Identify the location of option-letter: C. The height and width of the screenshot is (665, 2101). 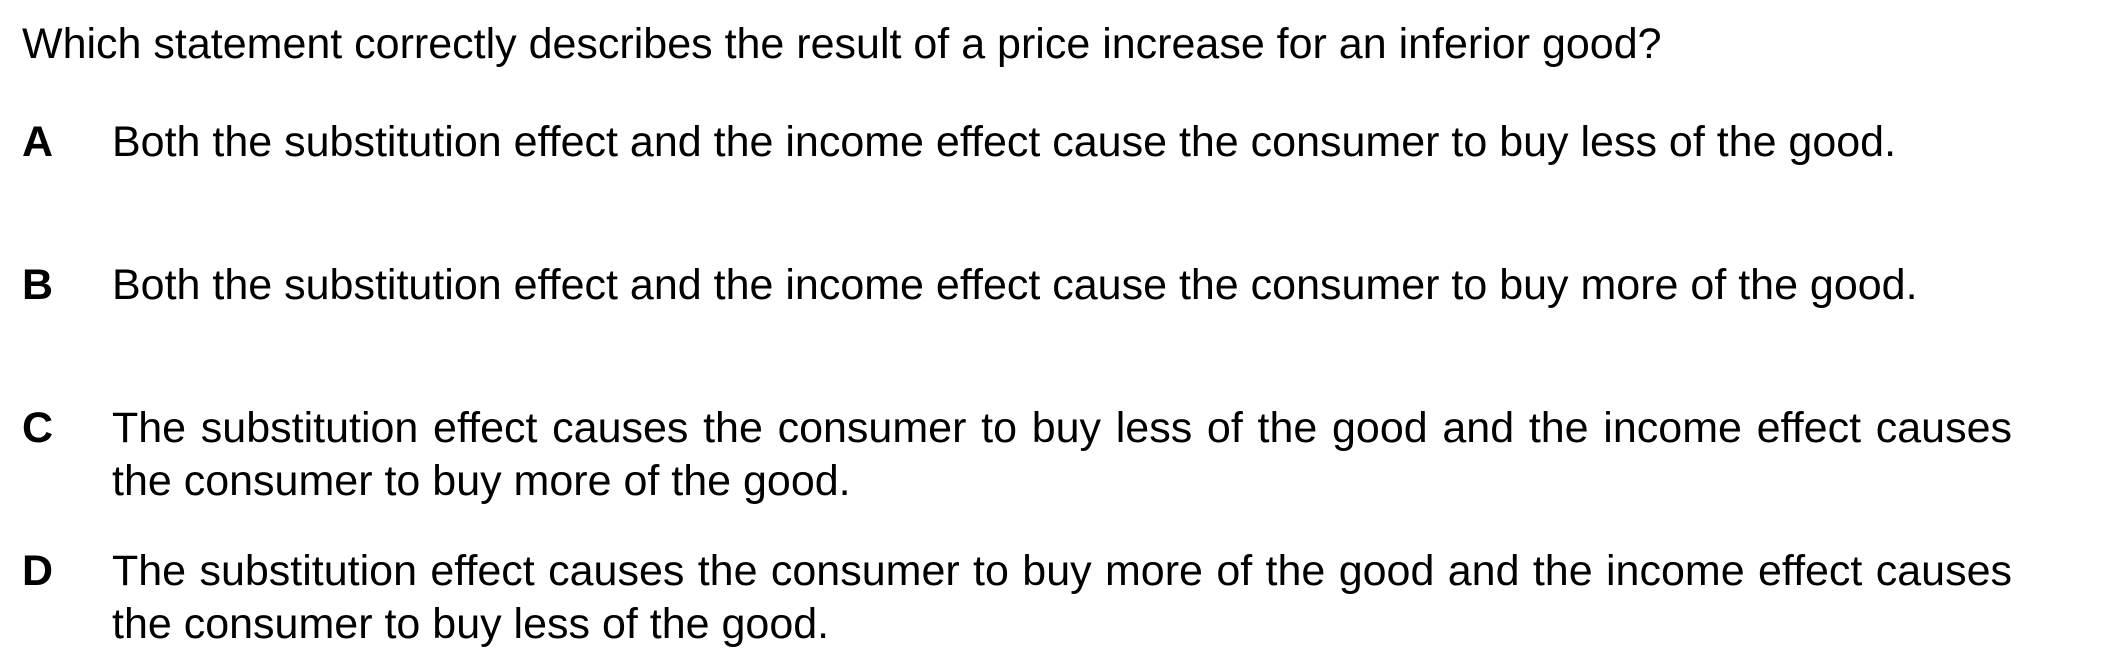
(38, 428).